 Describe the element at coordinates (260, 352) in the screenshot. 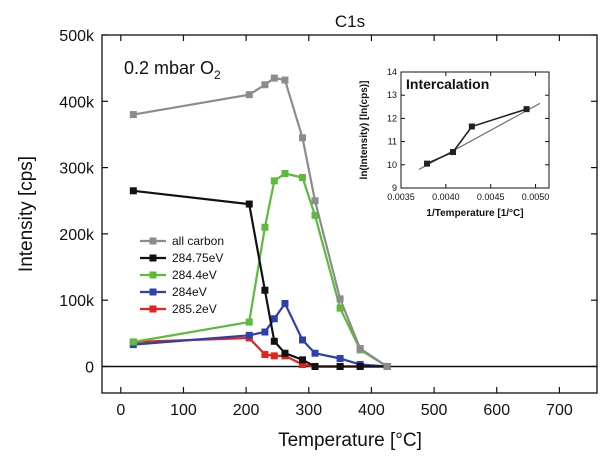

I see `series-285-2ev` at that location.